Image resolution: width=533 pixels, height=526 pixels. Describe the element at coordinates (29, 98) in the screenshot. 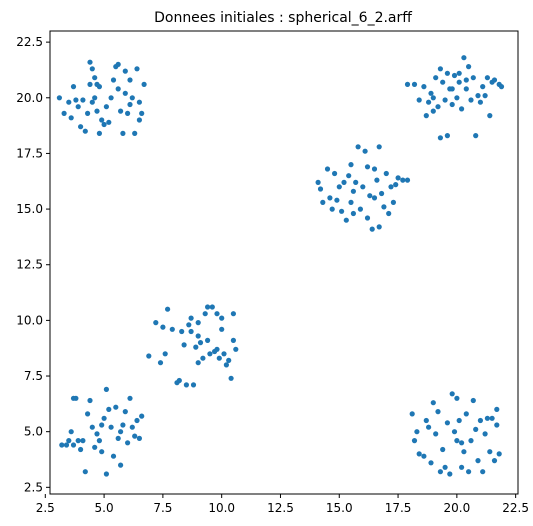

I see `y-tick-label: 20.0` at that location.